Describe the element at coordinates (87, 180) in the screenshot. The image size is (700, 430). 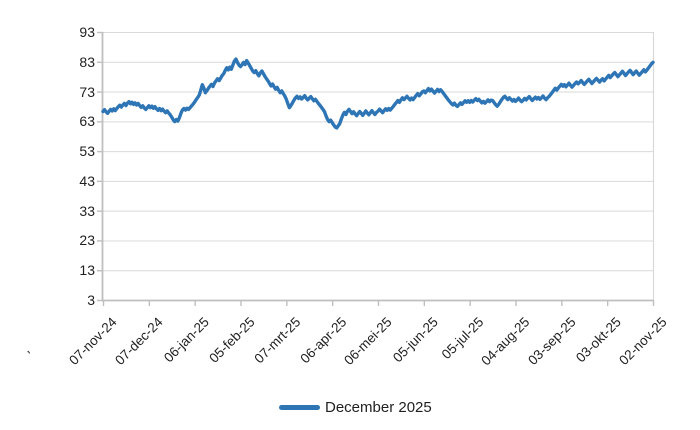
I see `y-tick-label: 43` at that location.